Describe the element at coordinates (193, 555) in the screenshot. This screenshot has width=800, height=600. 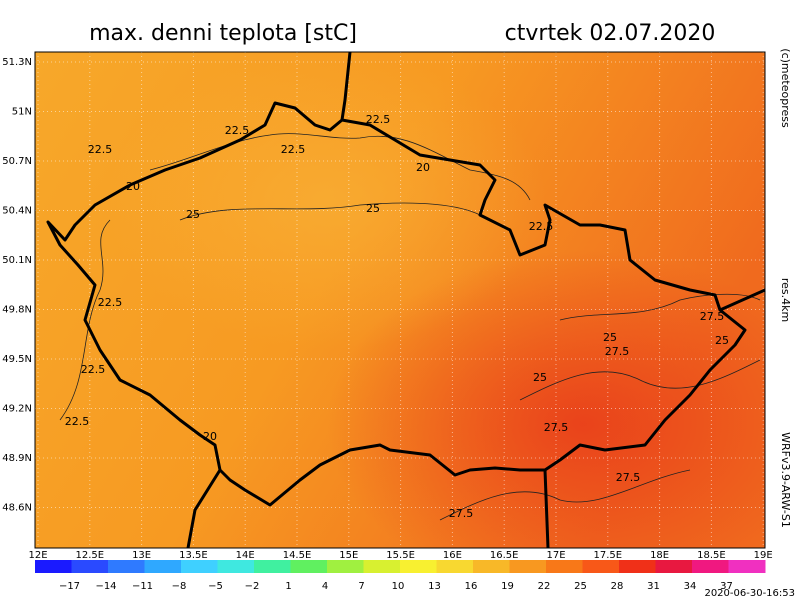
I see `lon-label: 13.5E` at that location.